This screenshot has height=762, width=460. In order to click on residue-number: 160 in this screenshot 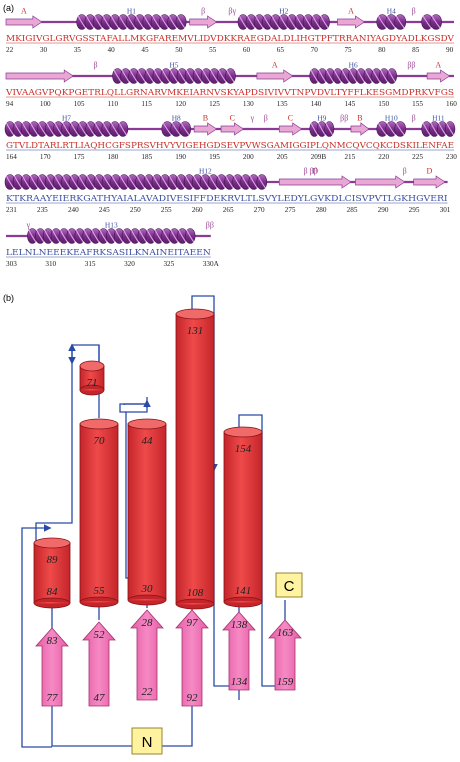, I will do `click(451, 104)`.